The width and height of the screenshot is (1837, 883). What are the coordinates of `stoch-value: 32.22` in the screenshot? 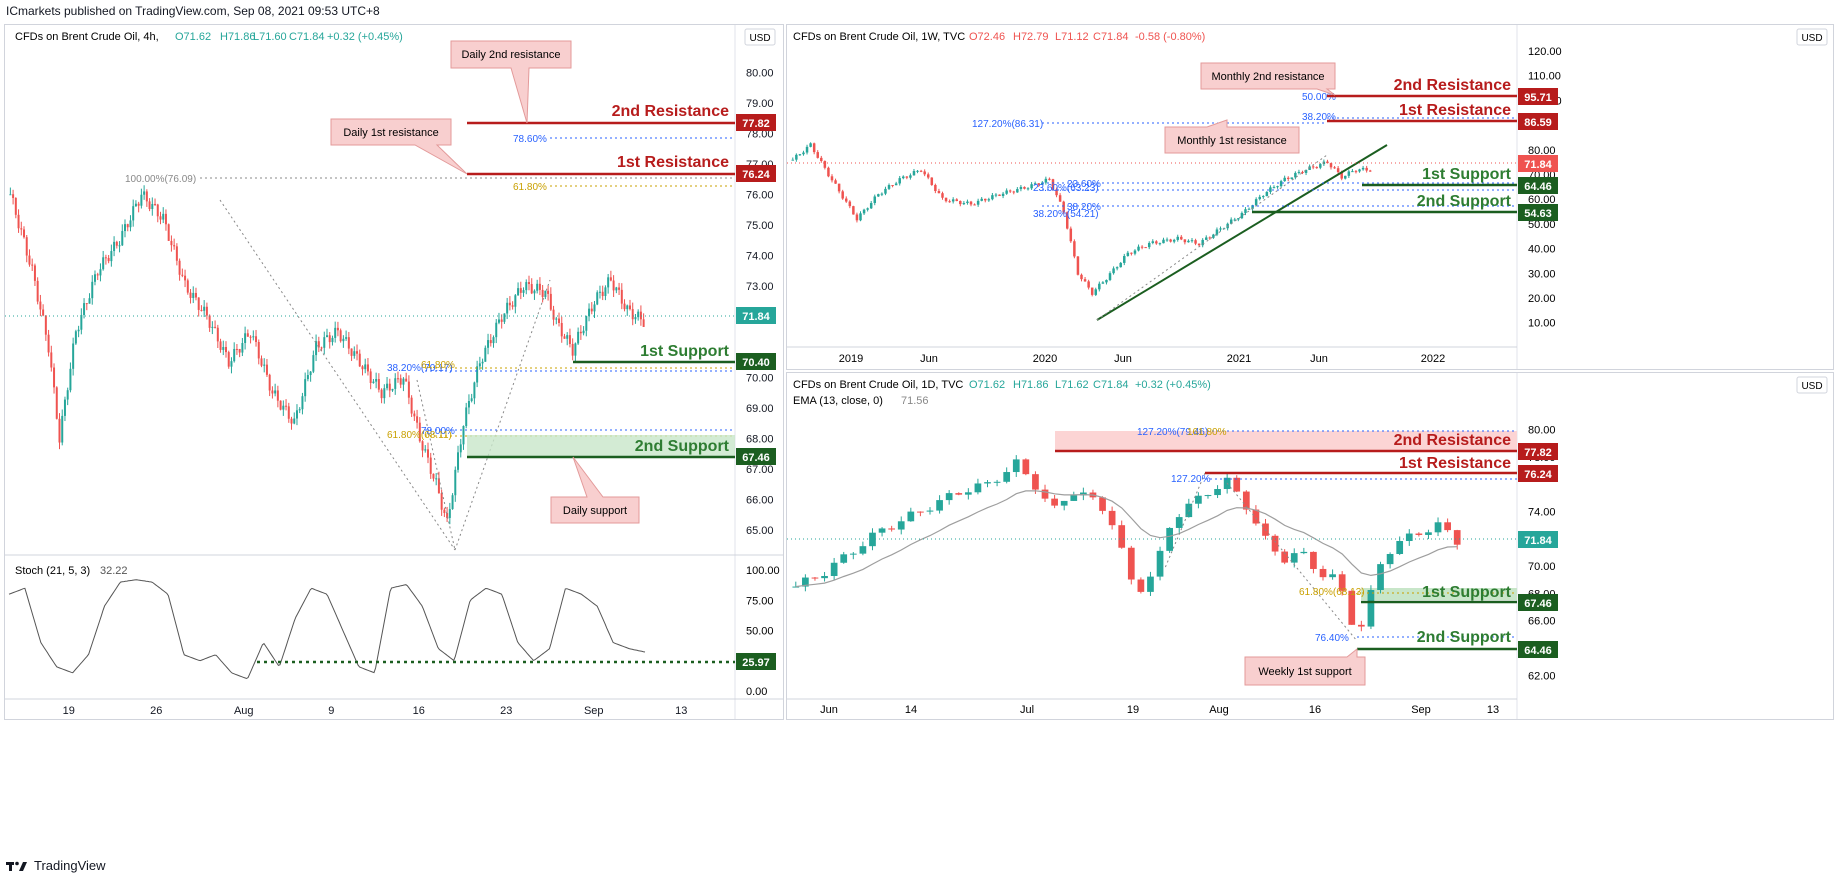 It's located at (114, 571).